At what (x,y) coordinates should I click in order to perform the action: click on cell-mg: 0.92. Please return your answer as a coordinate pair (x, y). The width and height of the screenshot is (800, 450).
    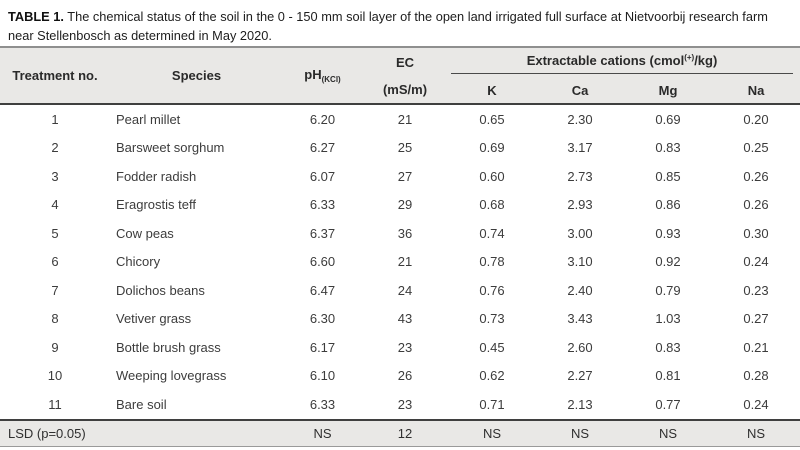
    Looking at the image, I should click on (668, 261).